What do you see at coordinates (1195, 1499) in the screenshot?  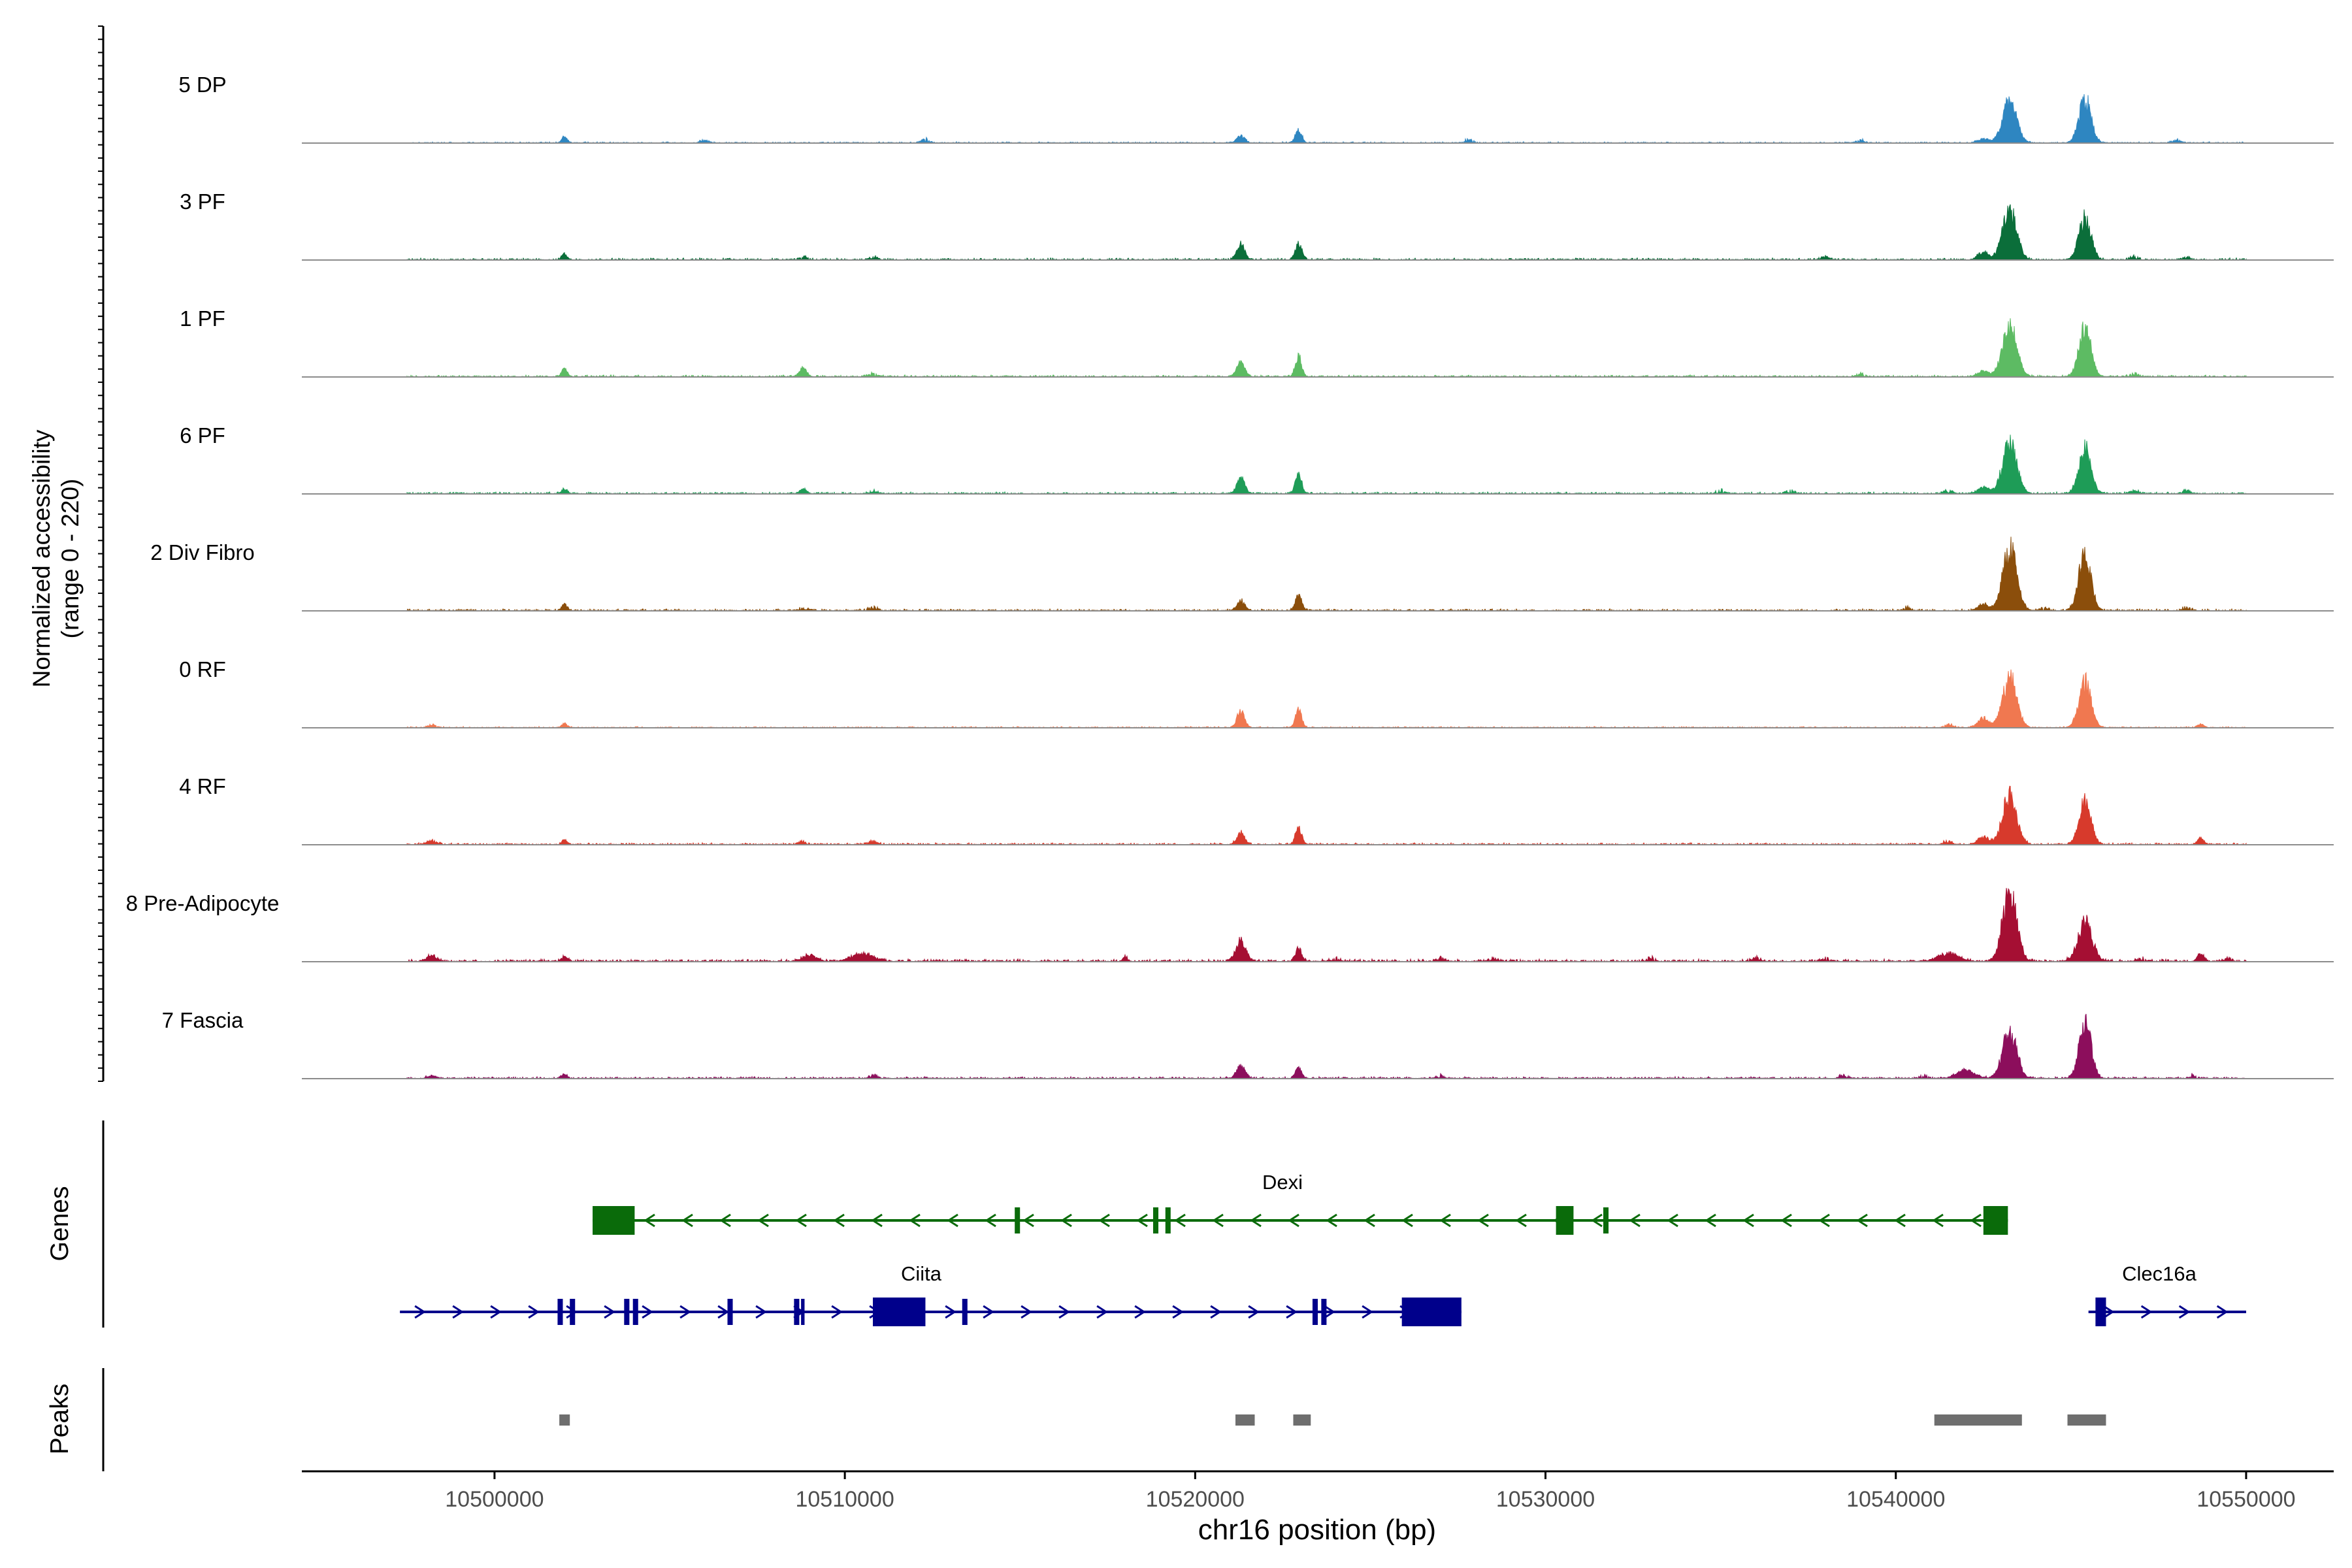 I see `x-tick-label: 10520000` at bounding box center [1195, 1499].